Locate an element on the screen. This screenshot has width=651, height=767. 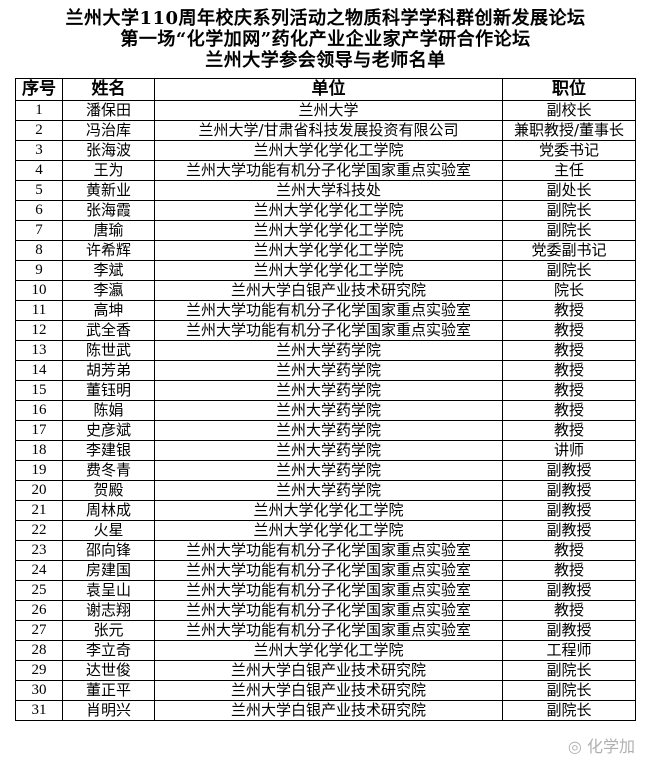
cell-index: 19 is located at coordinates (39, 470).